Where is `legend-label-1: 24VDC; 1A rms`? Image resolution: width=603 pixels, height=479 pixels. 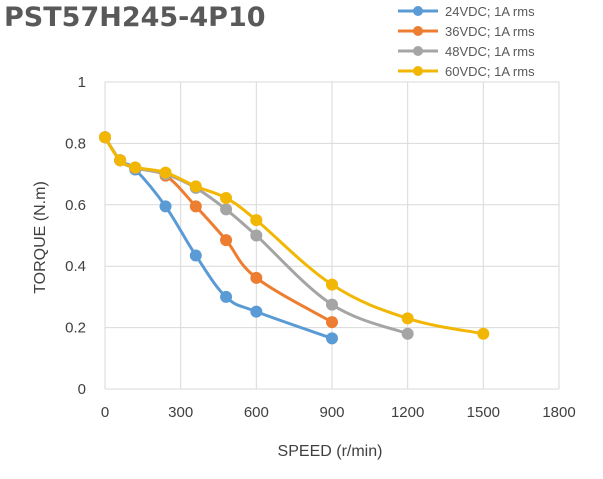
legend-label-1: 24VDC; 1A rms is located at coordinates (490, 11).